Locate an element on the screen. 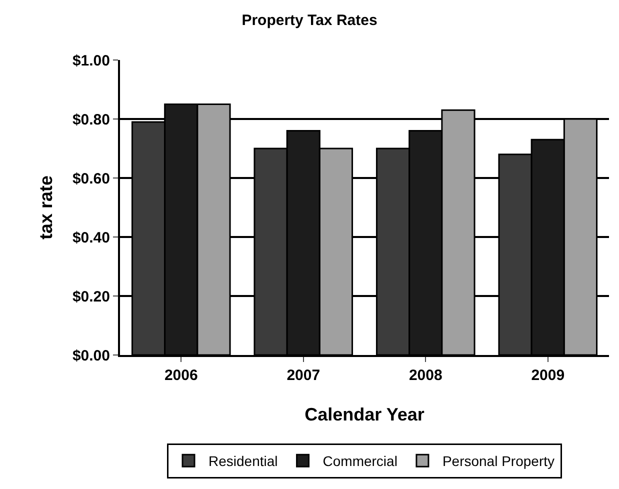 The width and height of the screenshot is (619, 489). x-tick-label: 2007 is located at coordinates (303, 375).